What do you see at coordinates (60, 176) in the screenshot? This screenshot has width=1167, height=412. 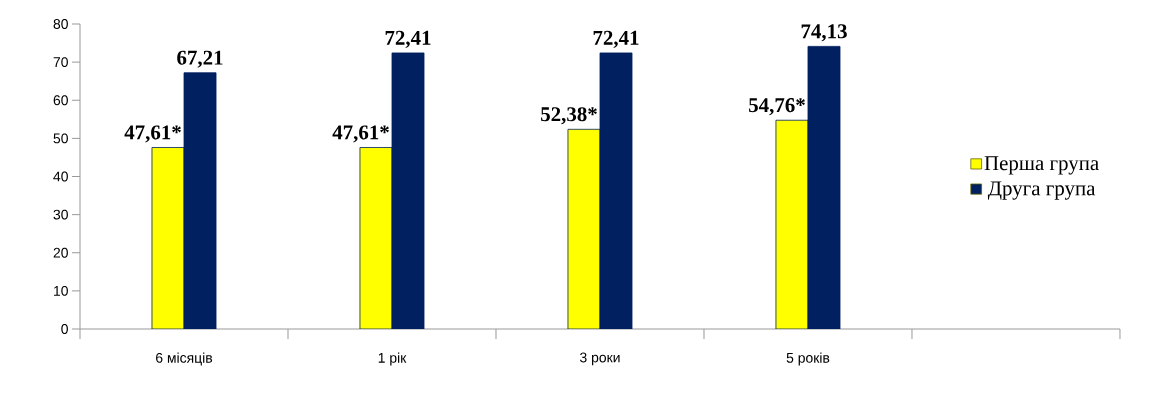 I see `y-tick-label: 40` at bounding box center [60, 176].